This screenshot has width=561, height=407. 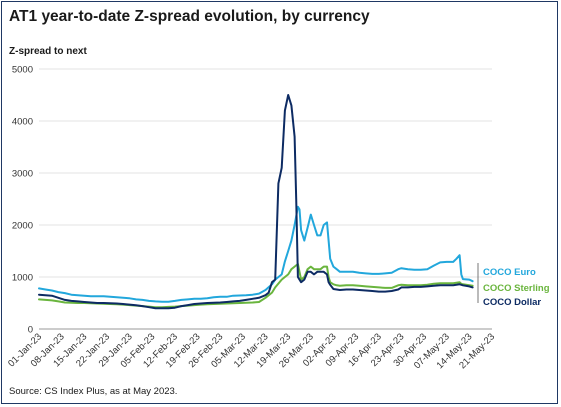 What do you see at coordinates (22, 122) in the screenshot?
I see `y-tick-label: 4000` at bounding box center [22, 122].